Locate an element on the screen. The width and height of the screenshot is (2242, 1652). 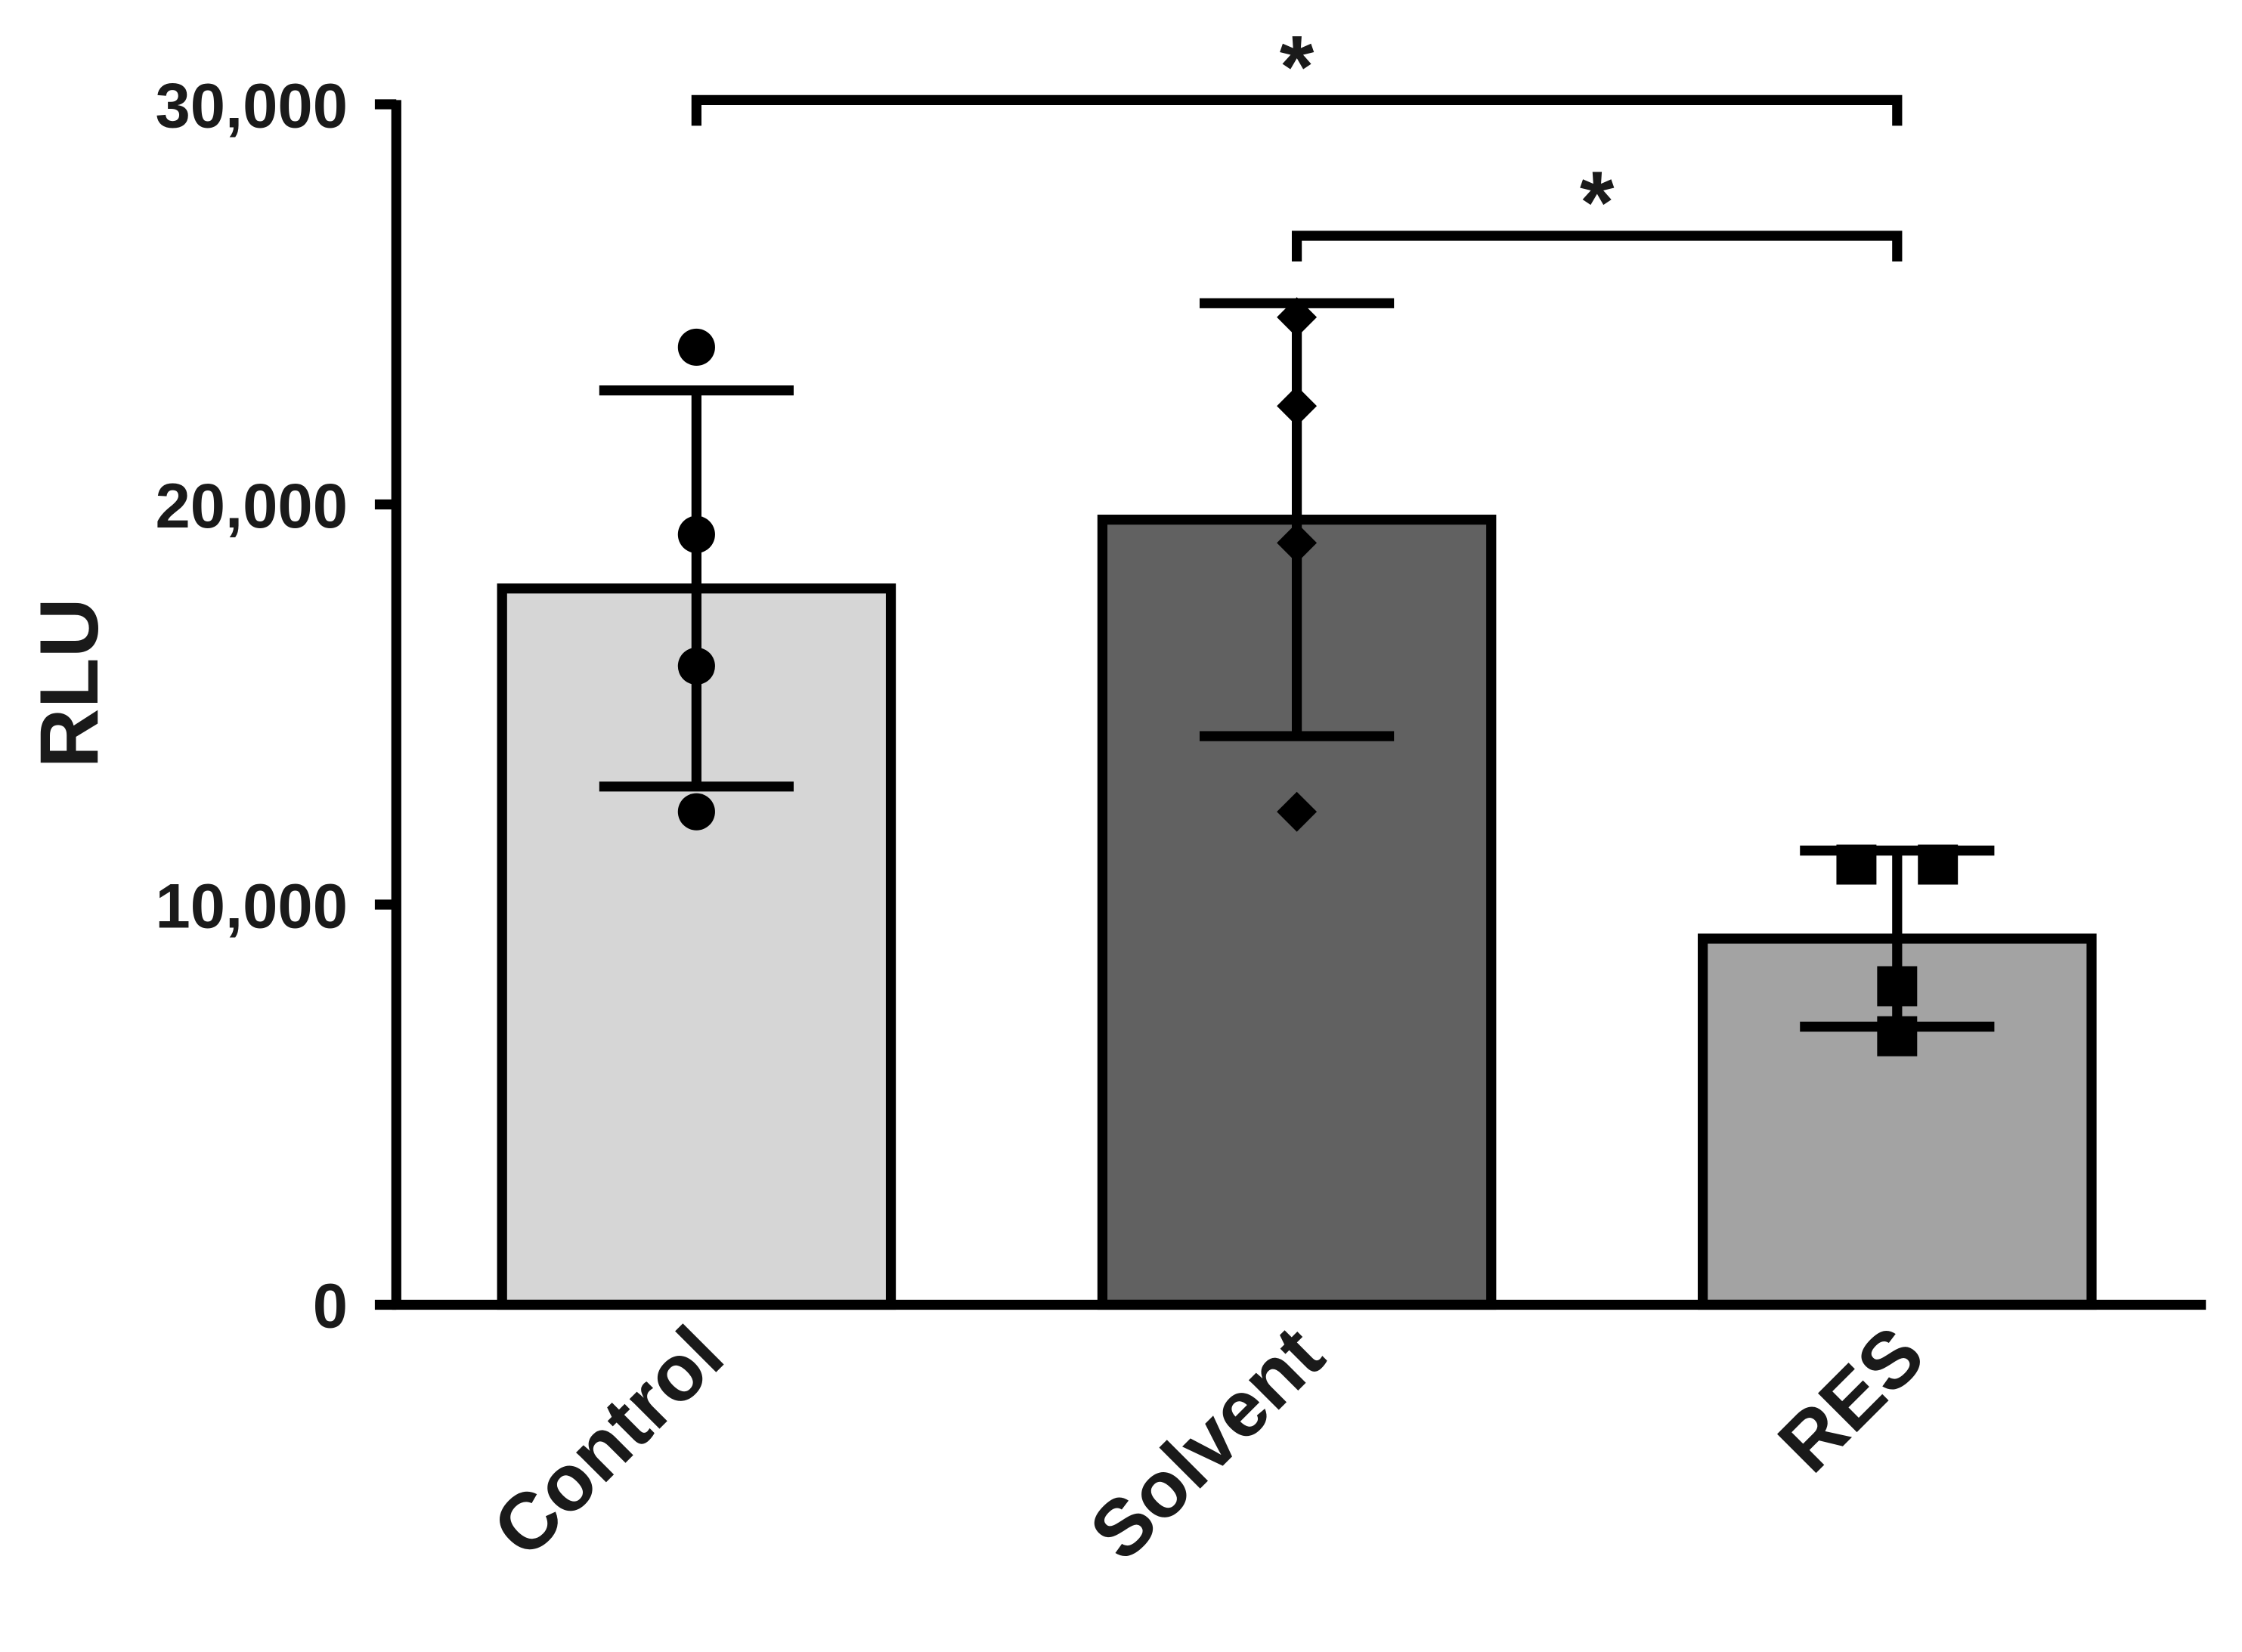
x-tick-label: Solvent is located at coordinates (1207, 1443).